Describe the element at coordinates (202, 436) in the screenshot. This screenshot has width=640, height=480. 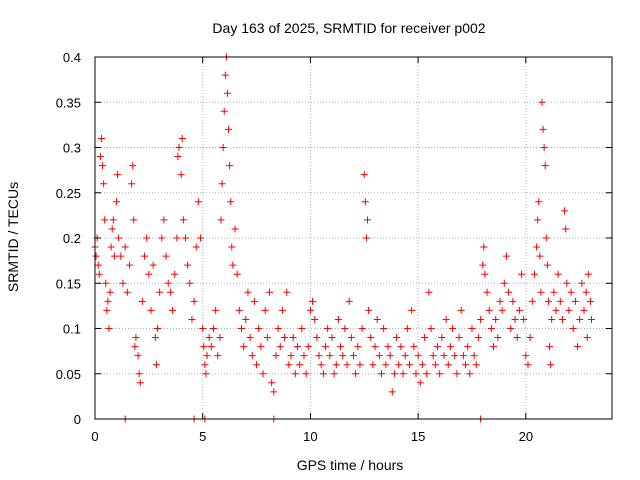
I see `x-tick-label: 5` at that location.